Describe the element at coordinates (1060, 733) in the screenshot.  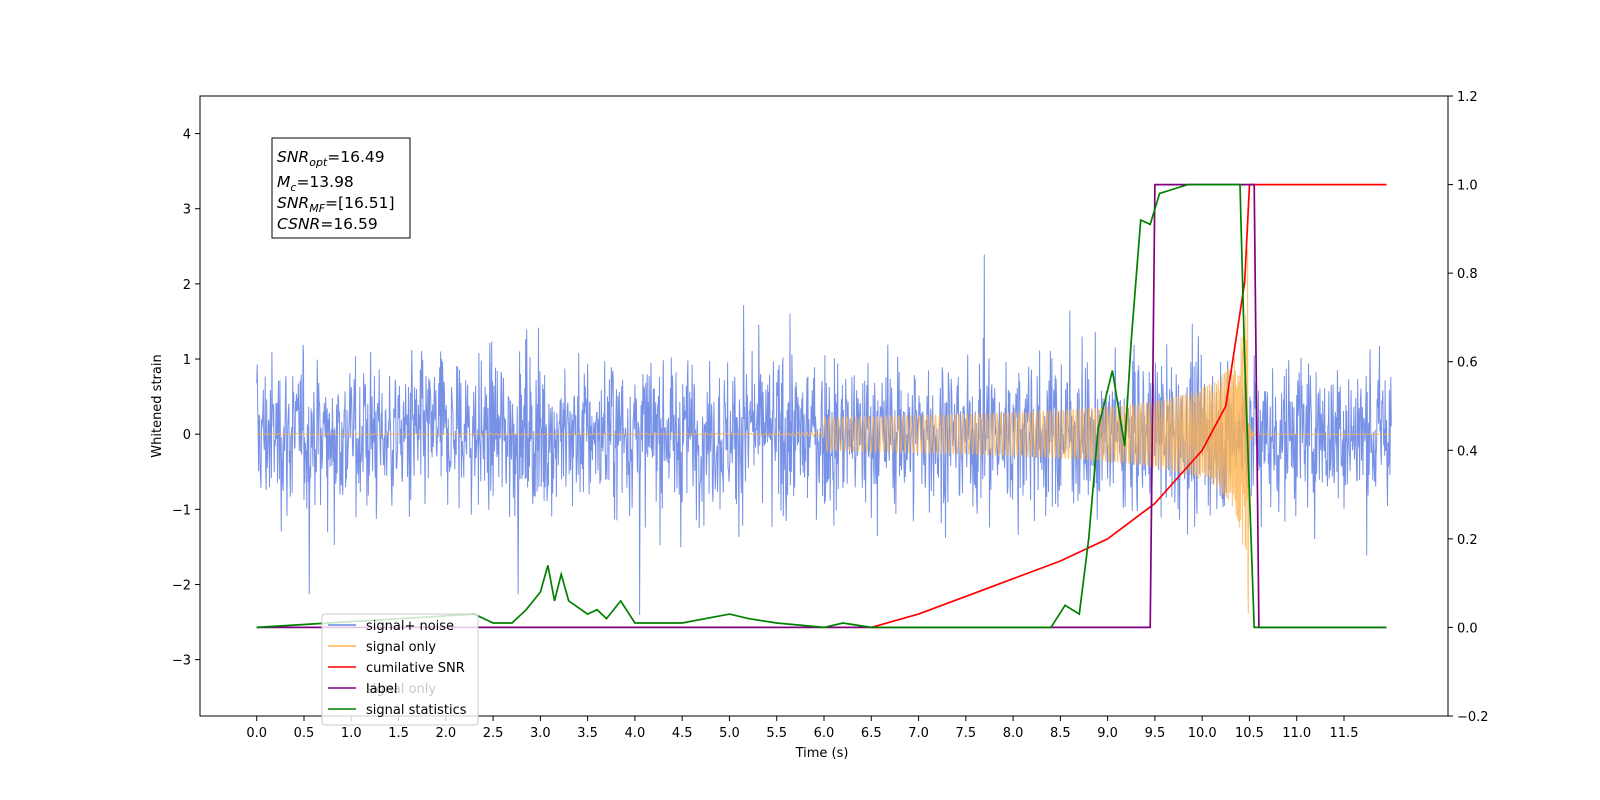
I see `x-tick-label: 8.5` at that location.